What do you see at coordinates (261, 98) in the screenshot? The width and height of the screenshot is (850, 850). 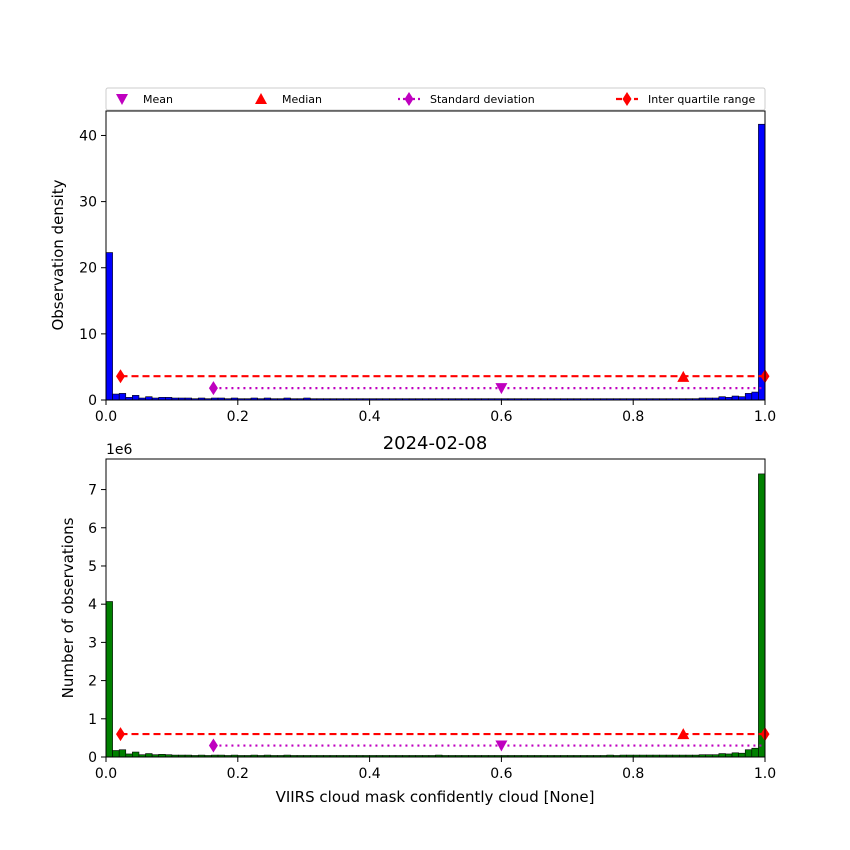 I see `legend-marker-median` at bounding box center [261, 98].